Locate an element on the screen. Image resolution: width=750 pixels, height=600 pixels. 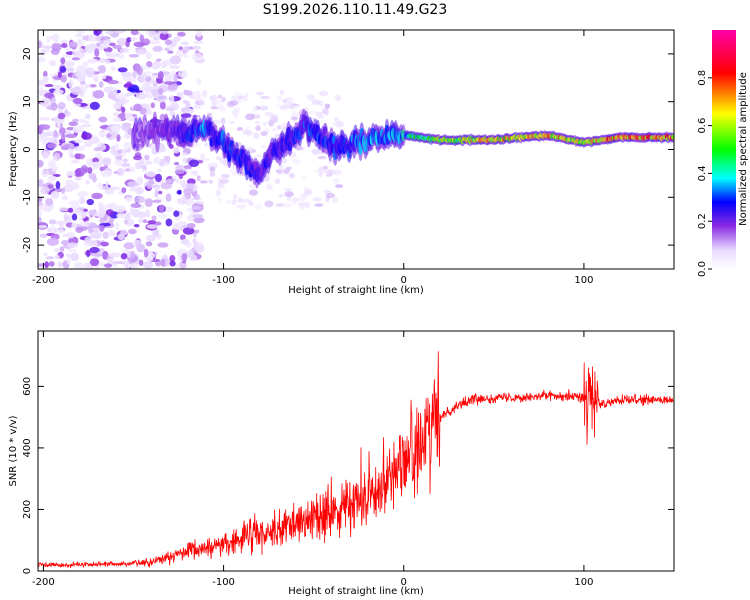
page-title: S199.2026.110.11.49.G23 is located at coordinates (355, 10).